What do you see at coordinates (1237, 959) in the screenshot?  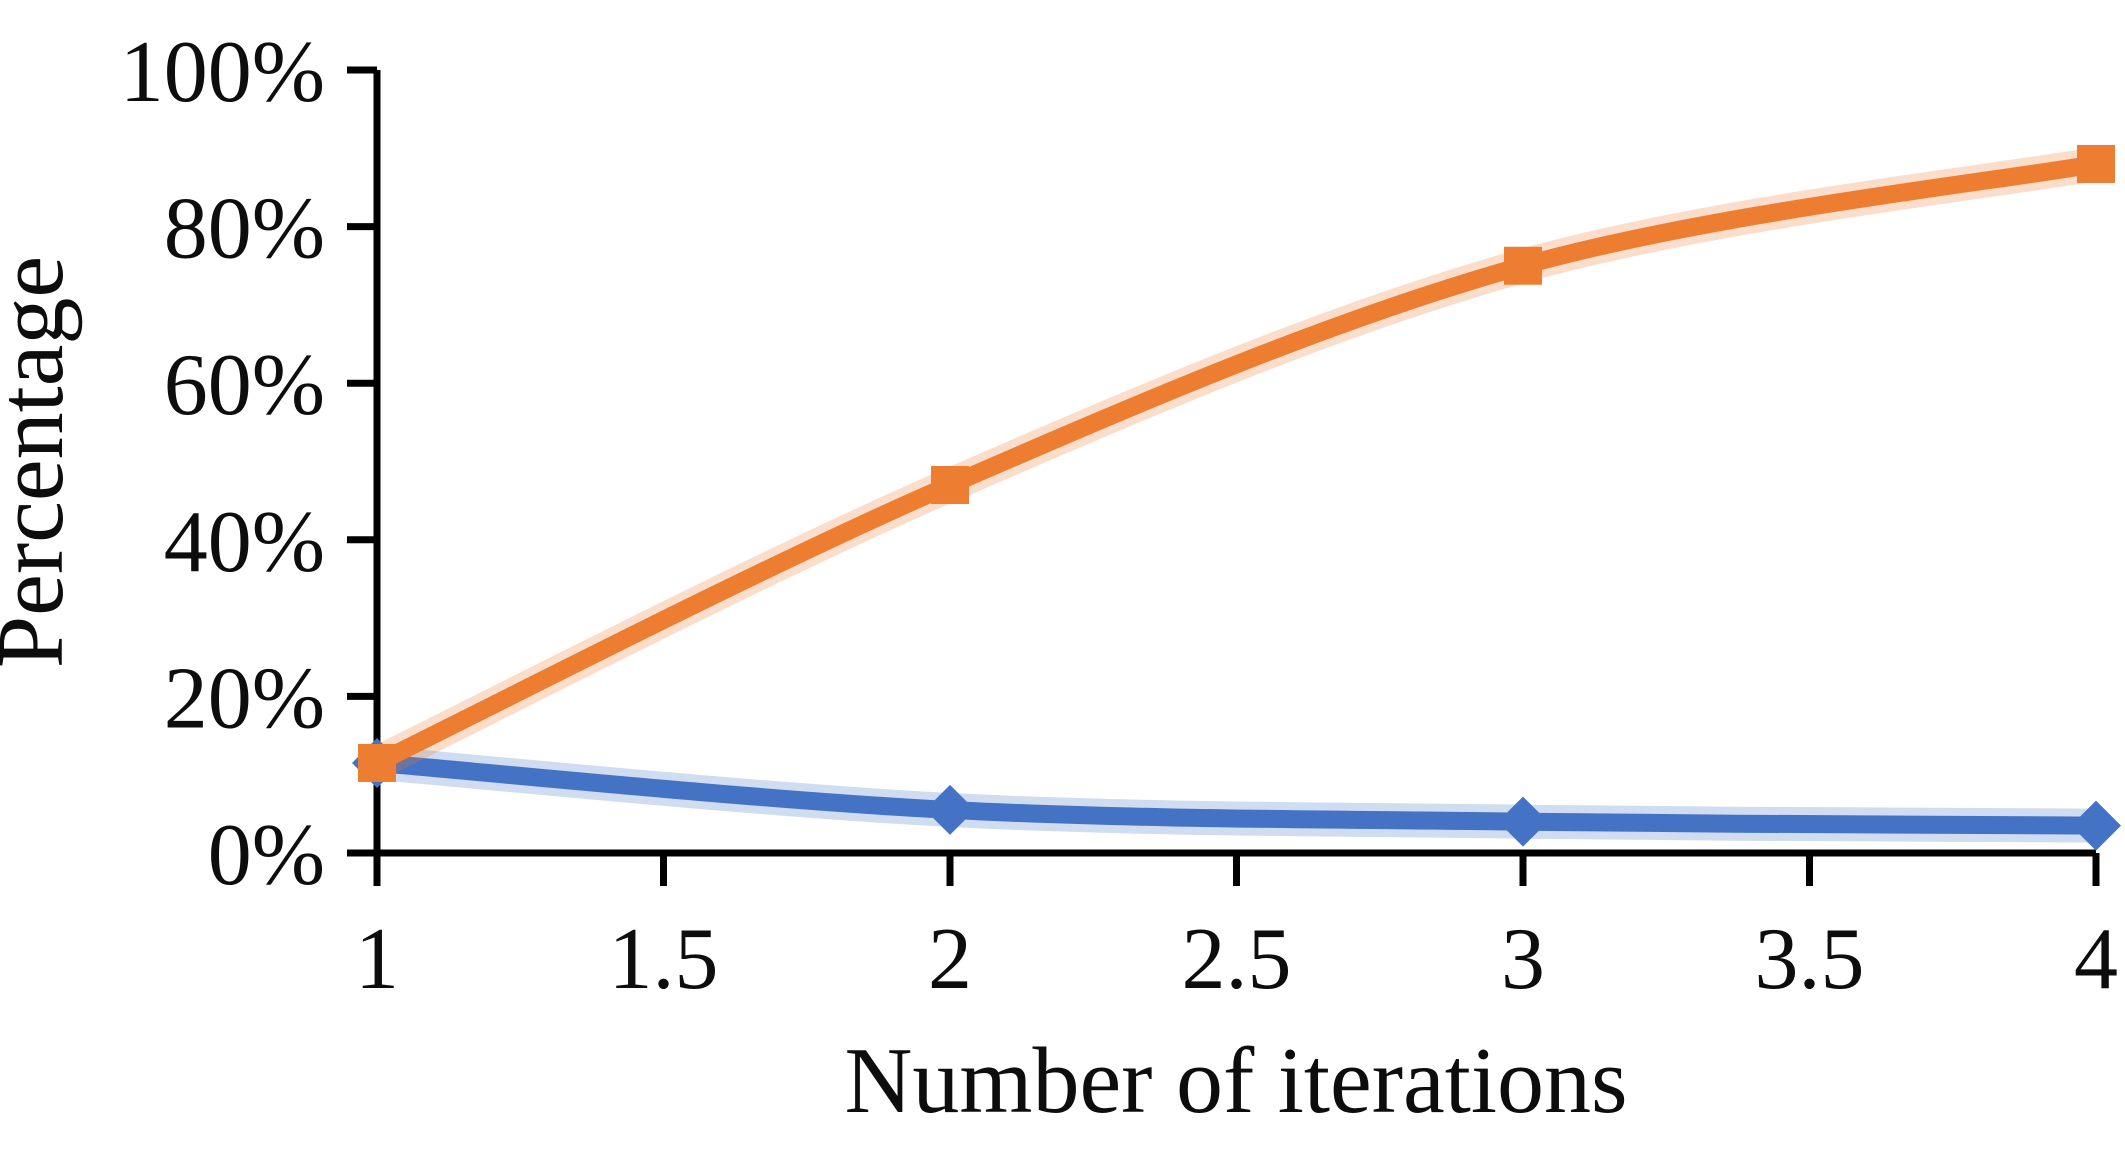 I see `x-tick-label: 2.5` at bounding box center [1237, 959].